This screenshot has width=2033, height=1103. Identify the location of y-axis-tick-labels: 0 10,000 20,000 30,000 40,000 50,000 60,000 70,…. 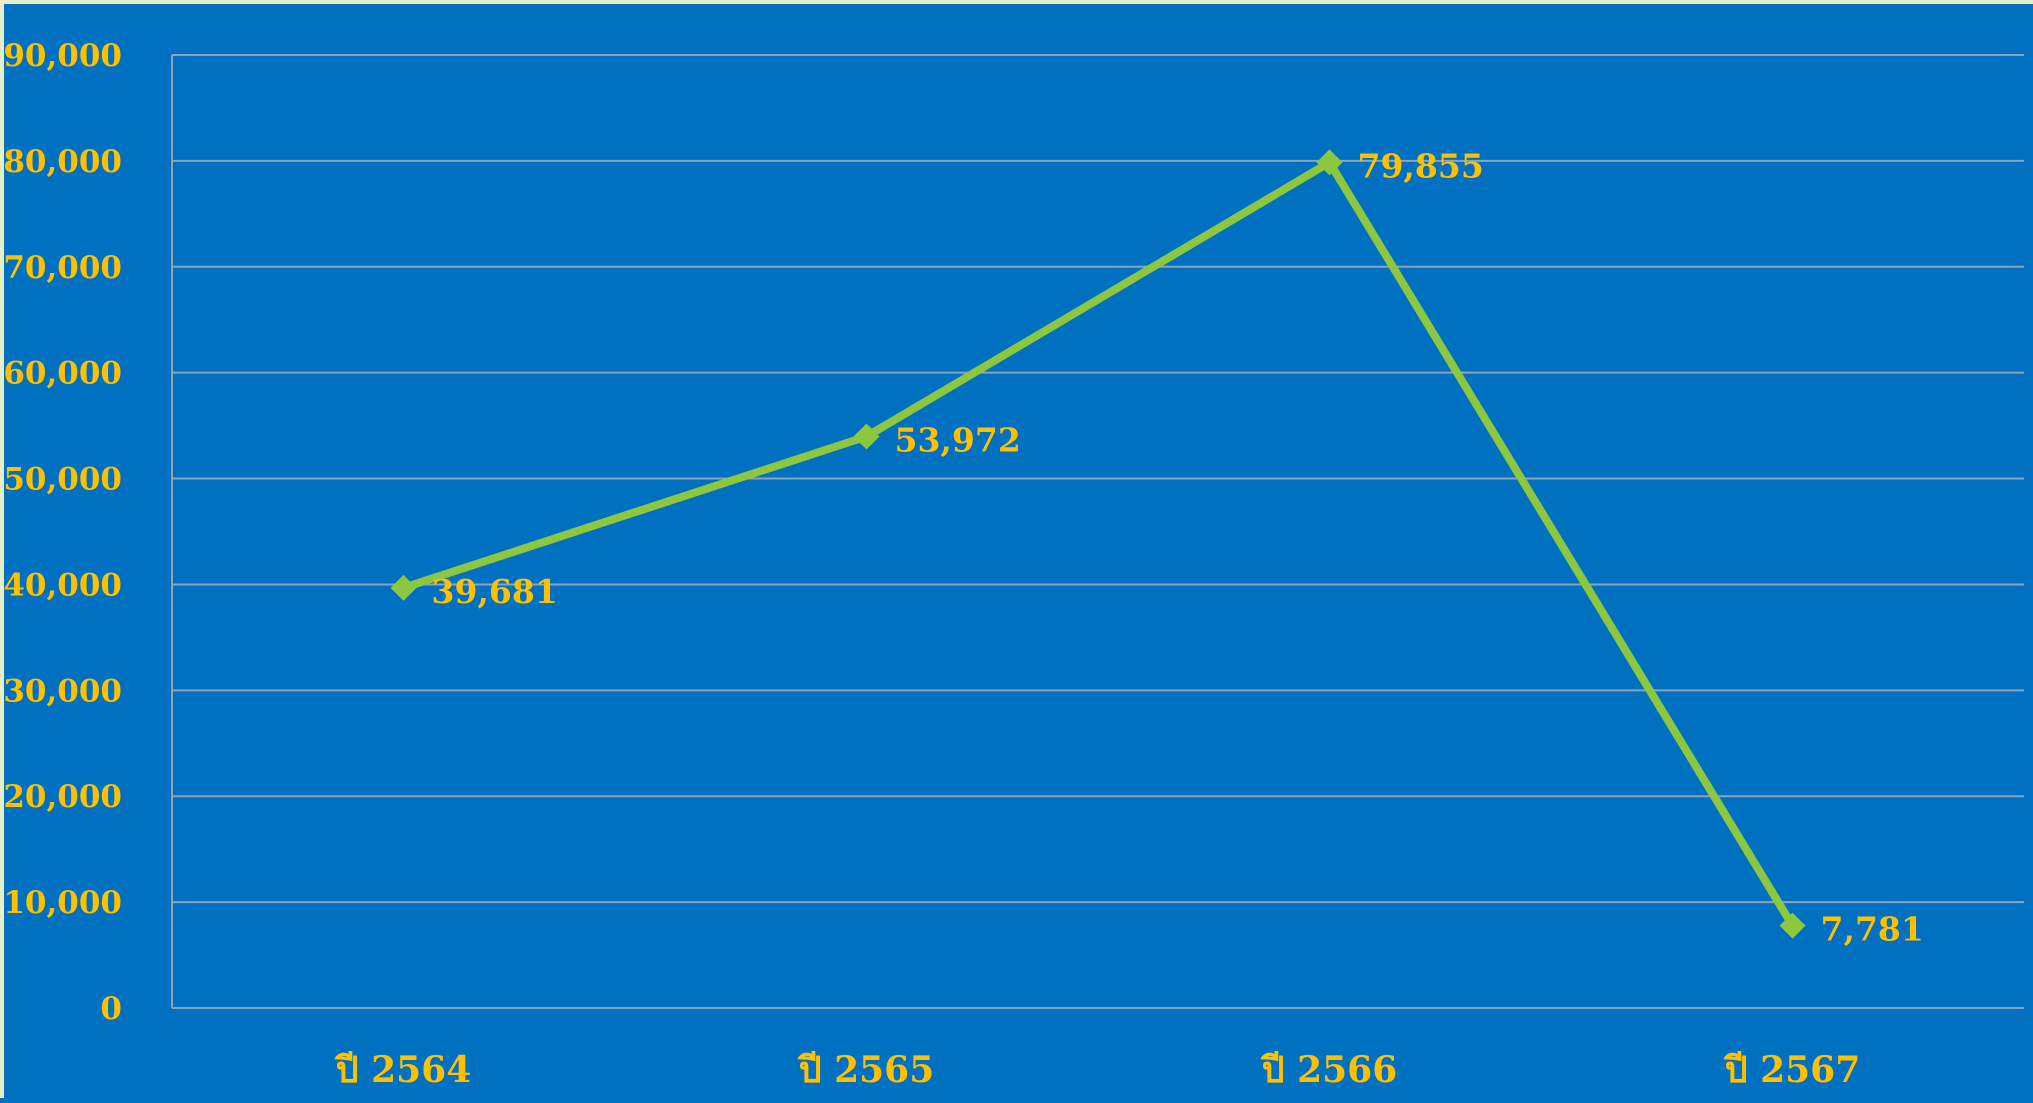
(62, 532).